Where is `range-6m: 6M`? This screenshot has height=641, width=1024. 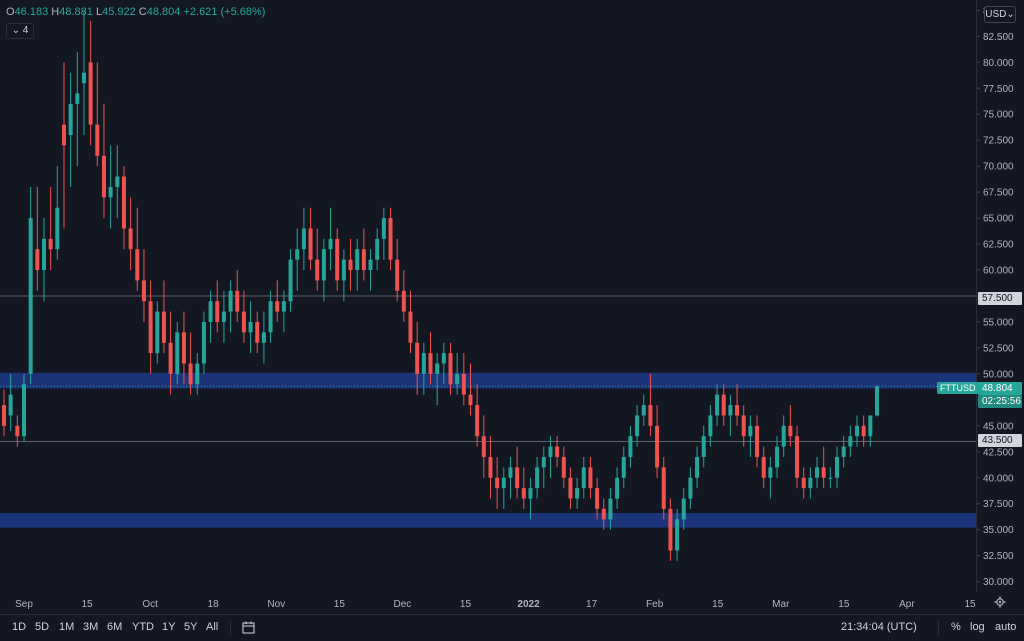
range-6m: 6M is located at coordinates (115, 627).